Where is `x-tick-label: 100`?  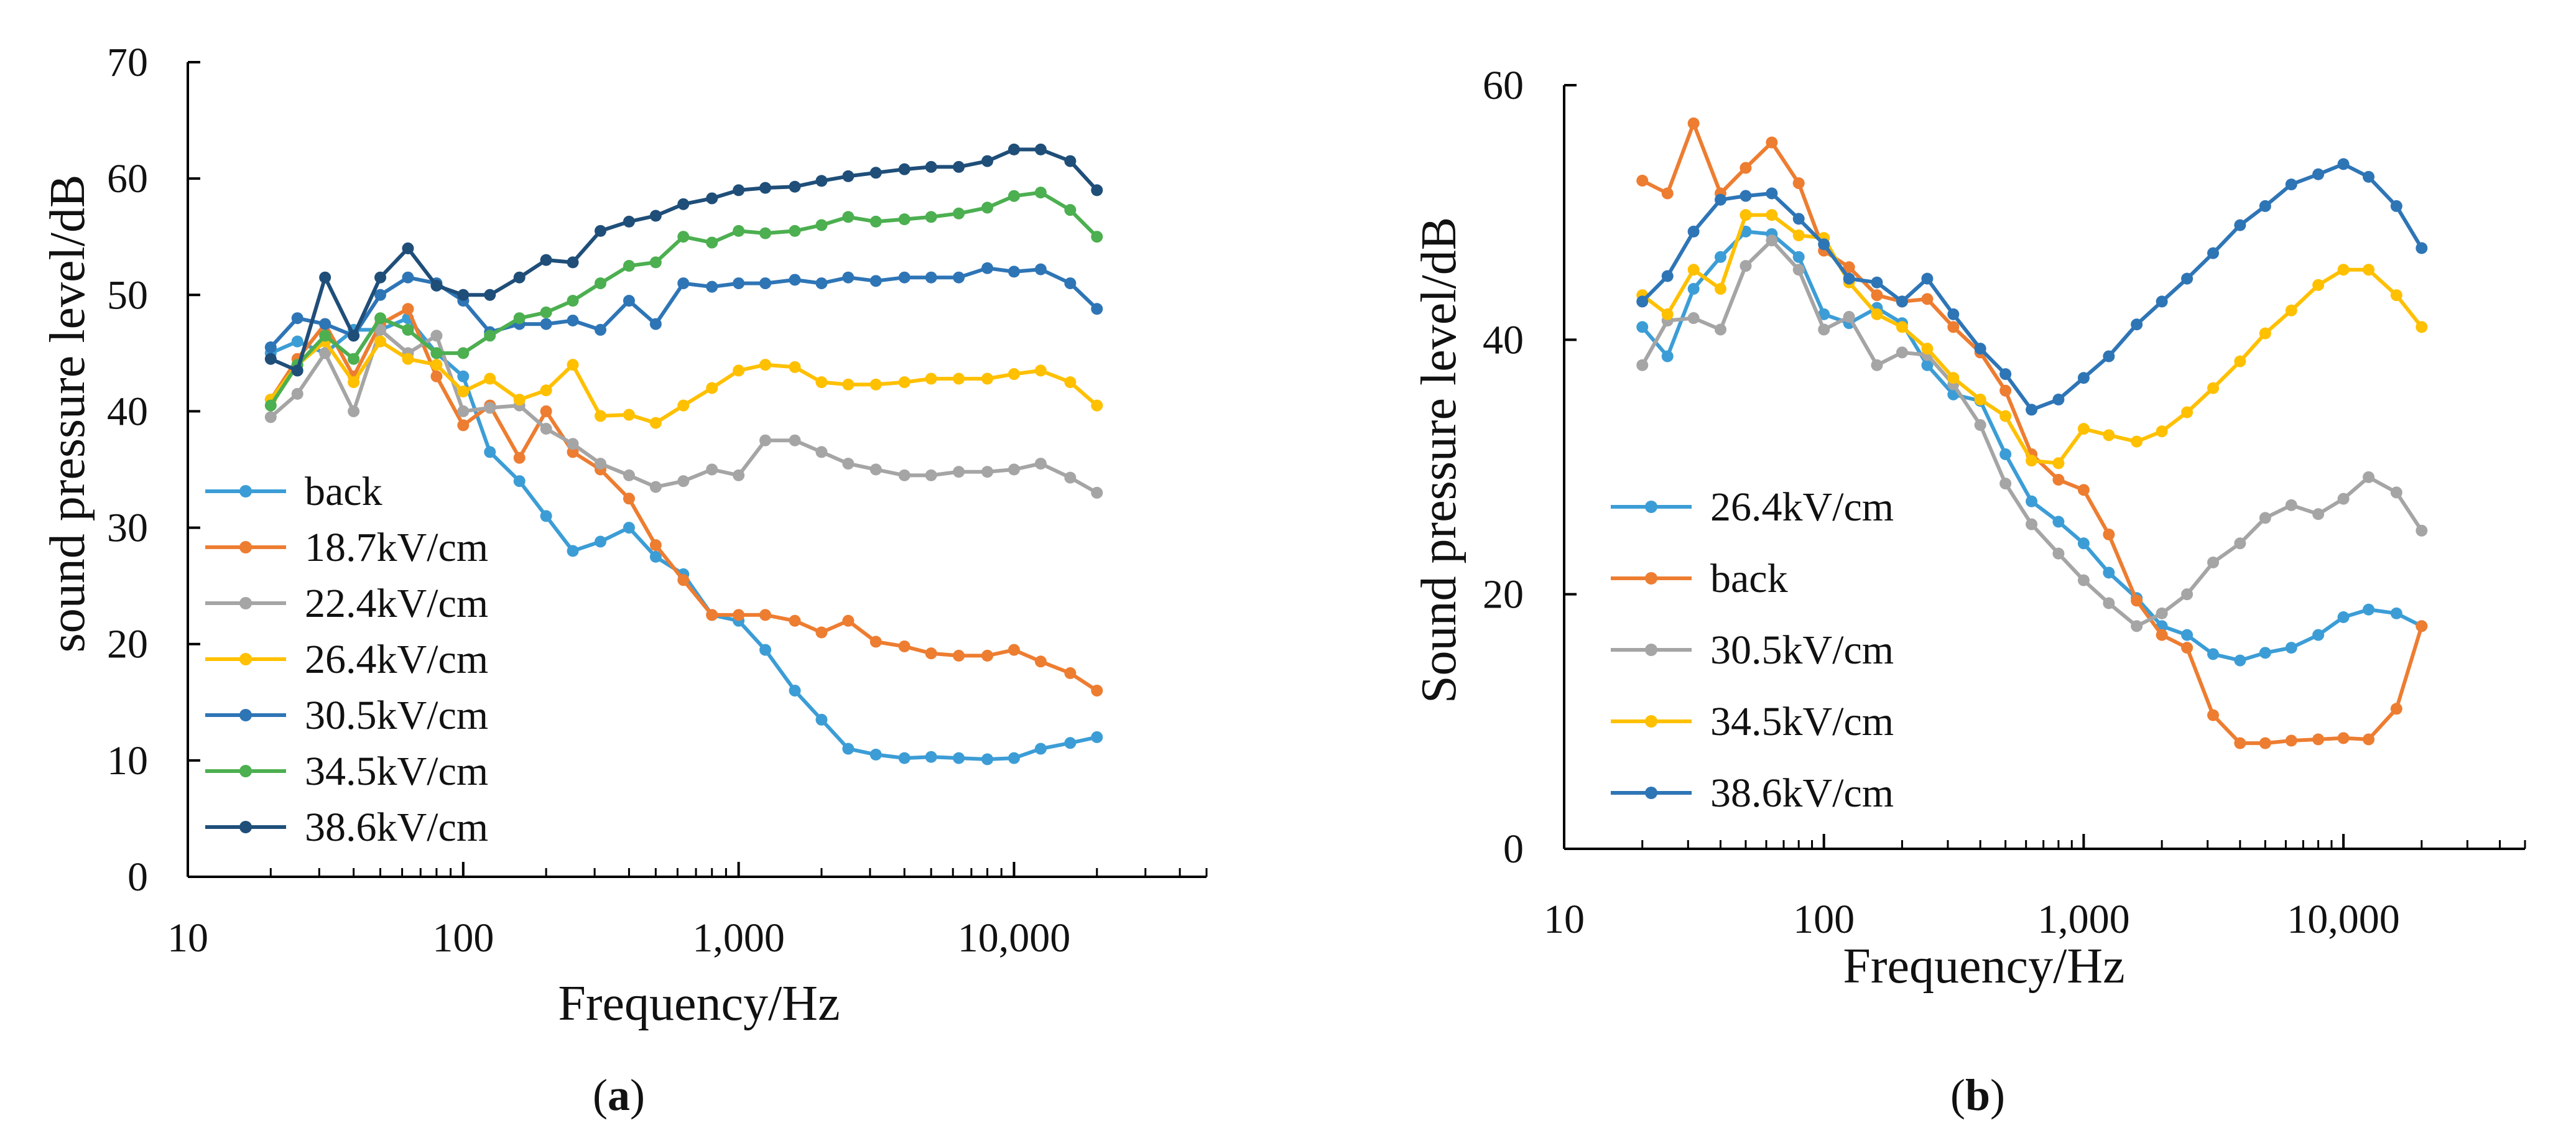
x-tick-label: 100 is located at coordinates (1824, 919).